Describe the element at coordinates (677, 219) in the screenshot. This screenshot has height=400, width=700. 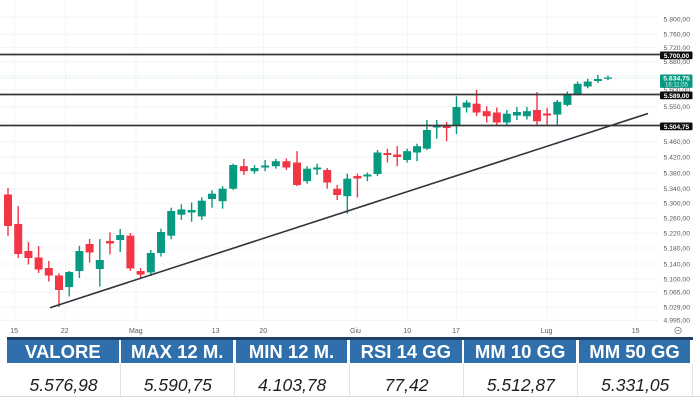
I see `svg-text: 5.260,00` at that location.